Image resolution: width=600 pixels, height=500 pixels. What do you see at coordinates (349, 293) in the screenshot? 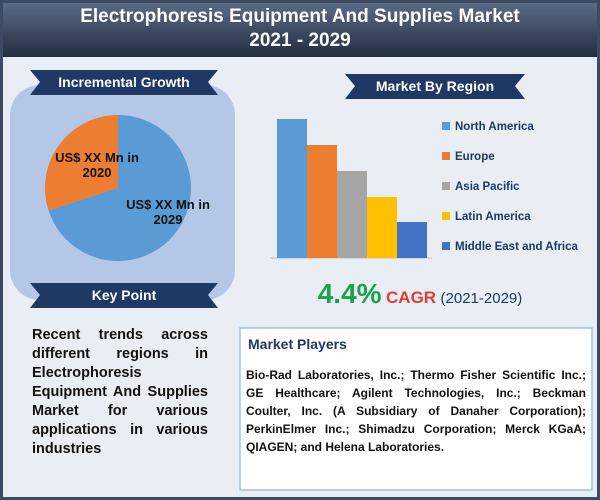
I see `cagr-value: 4.4%` at bounding box center [349, 293].